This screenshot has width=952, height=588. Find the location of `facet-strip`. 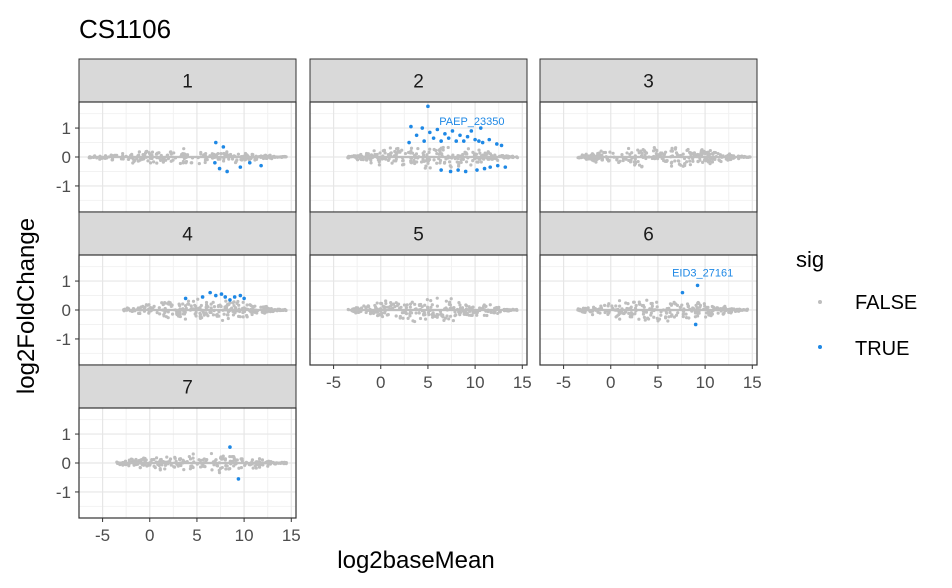

facet-strip is located at coordinates (187, 233).